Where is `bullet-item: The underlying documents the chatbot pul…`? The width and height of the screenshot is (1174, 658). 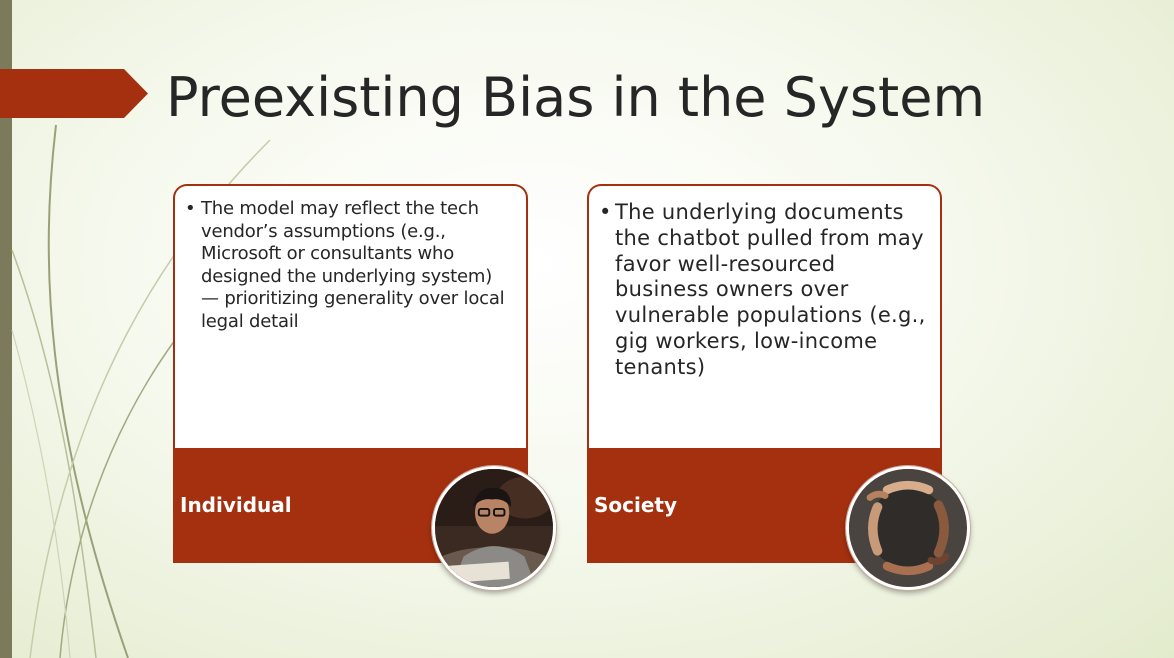 bullet-item: The underlying documents the chatbot pul… is located at coordinates (762, 290).